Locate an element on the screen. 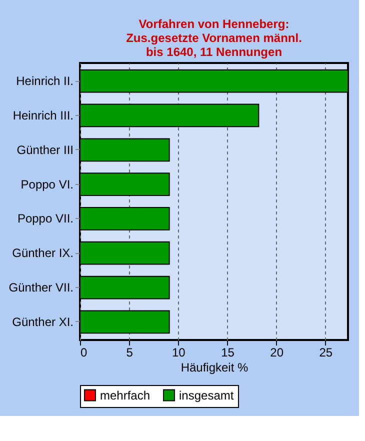 This screenshot has width=365, height=441. x-tick-label: 0 is located at coordinates (84, 353).